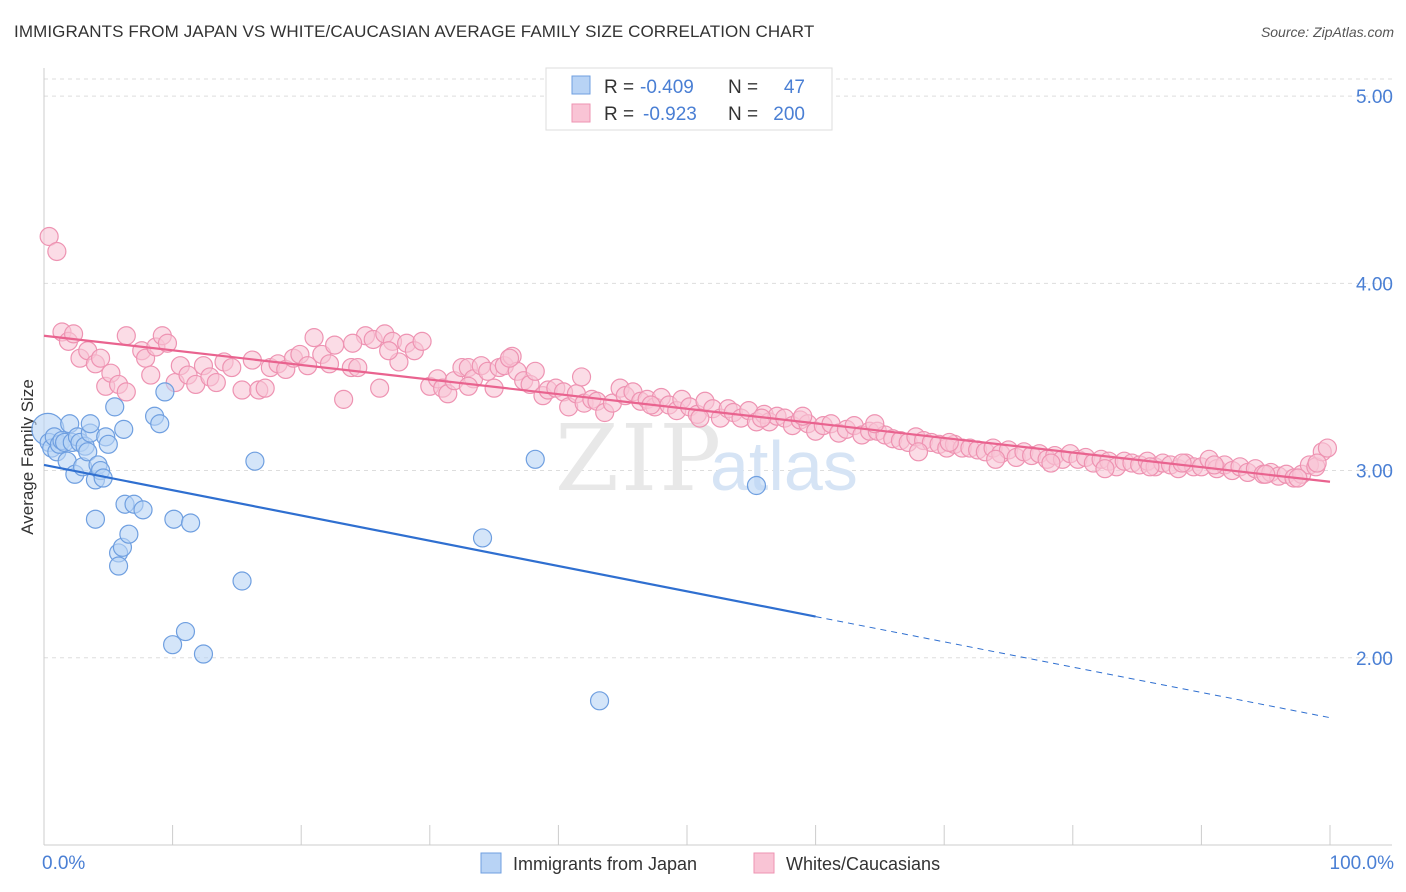 Image resolution: width=1406 pixels, height=892 pixels. Describe the element at coordinates (1374, 472) in the screenshot. I see `y-tick-label-1: 3.00` at that location.